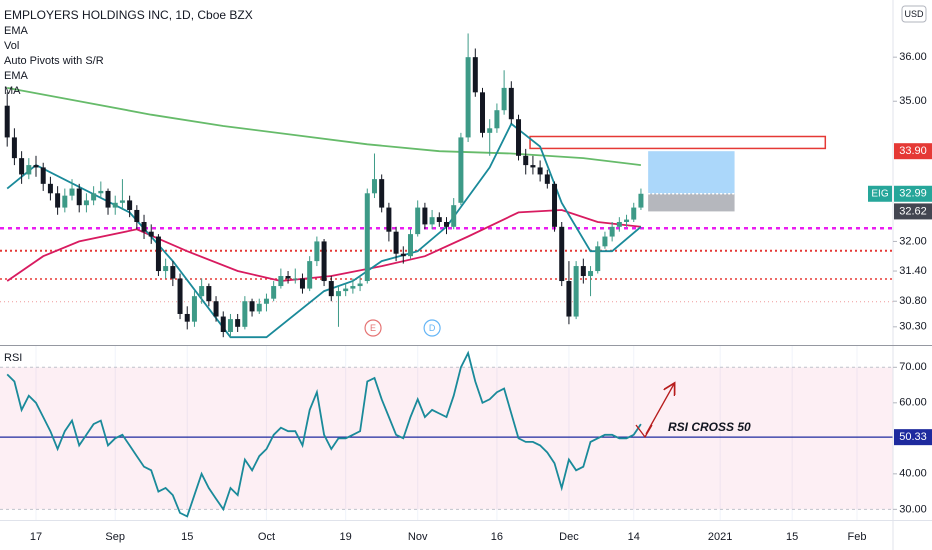  I want to click on y-tick-label: 36.00, so click(913, 57).